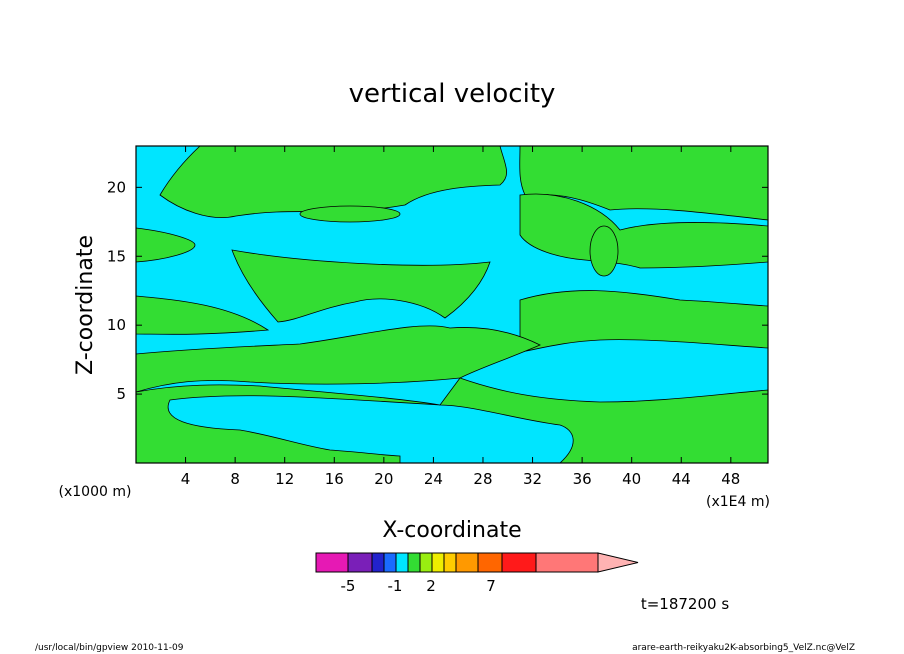  What do you see at coordinates (334, 479) in the screenshot?
I see `x-tick-label: 16` at bounding box center [334, 479].